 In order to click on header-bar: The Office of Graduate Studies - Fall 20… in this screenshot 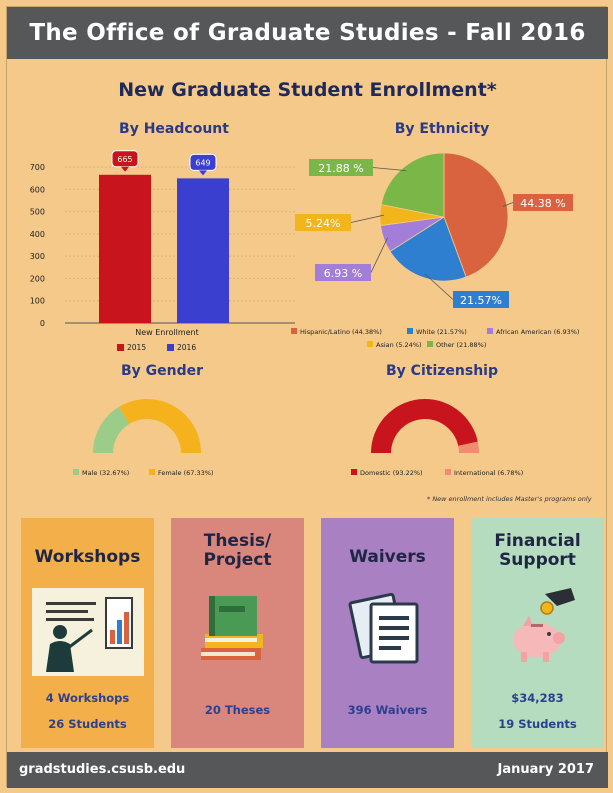, I will do `click(307, 33)`.